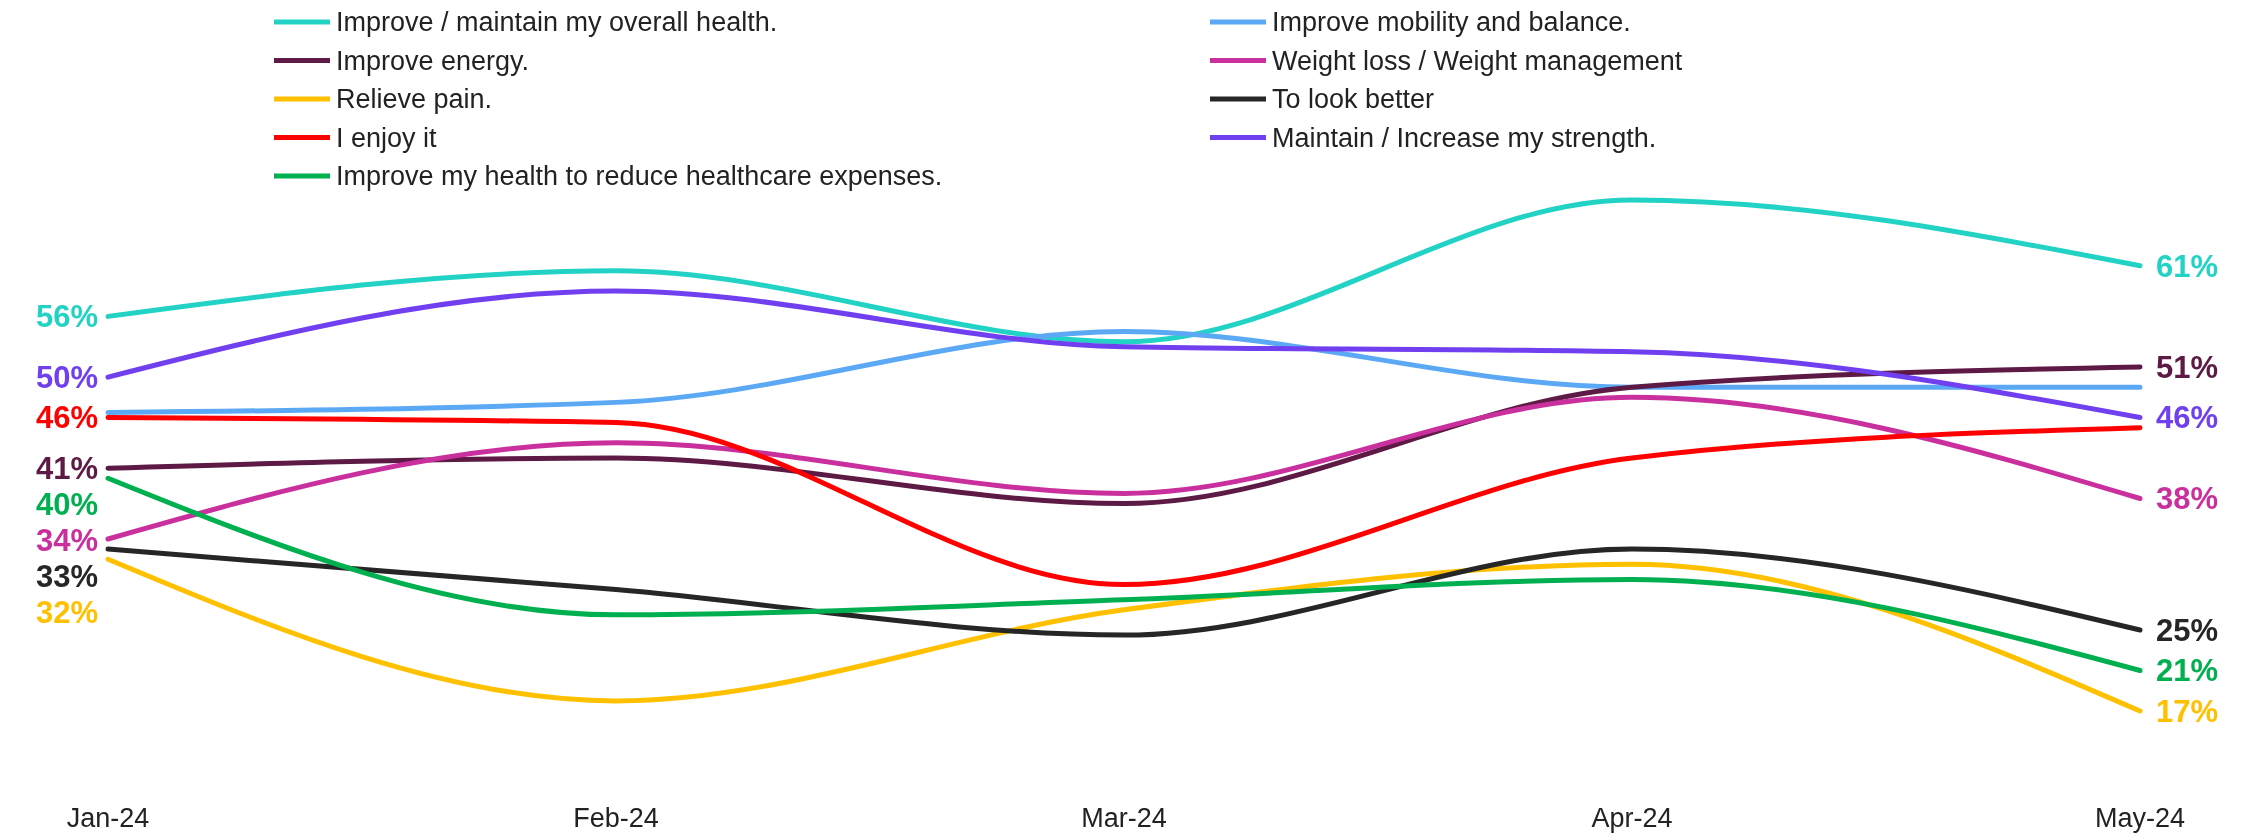  I want to click on data-label: 41%, so click(66, 468).